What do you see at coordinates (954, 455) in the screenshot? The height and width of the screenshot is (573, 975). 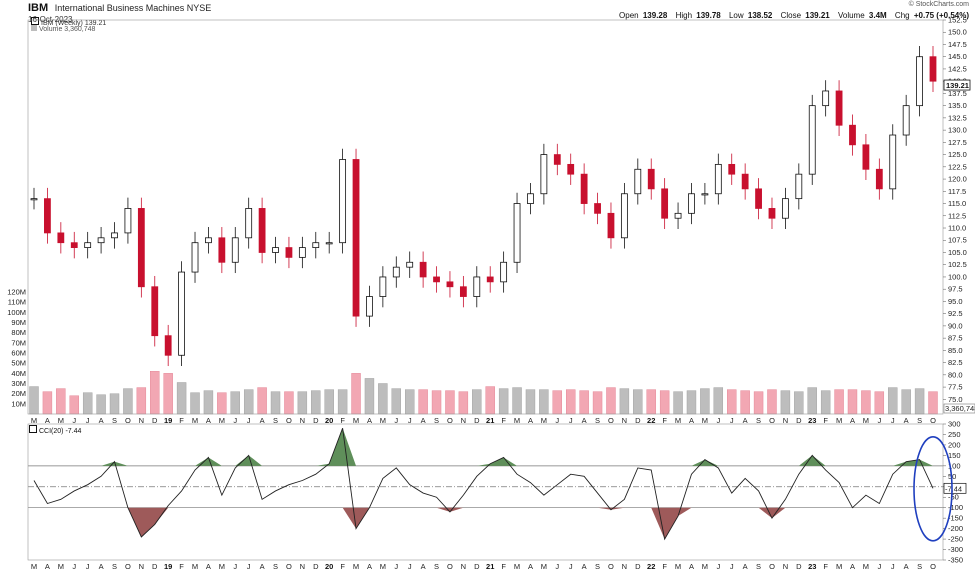 I see `cci-tick-label: 150` at bounding box center [954, 455].